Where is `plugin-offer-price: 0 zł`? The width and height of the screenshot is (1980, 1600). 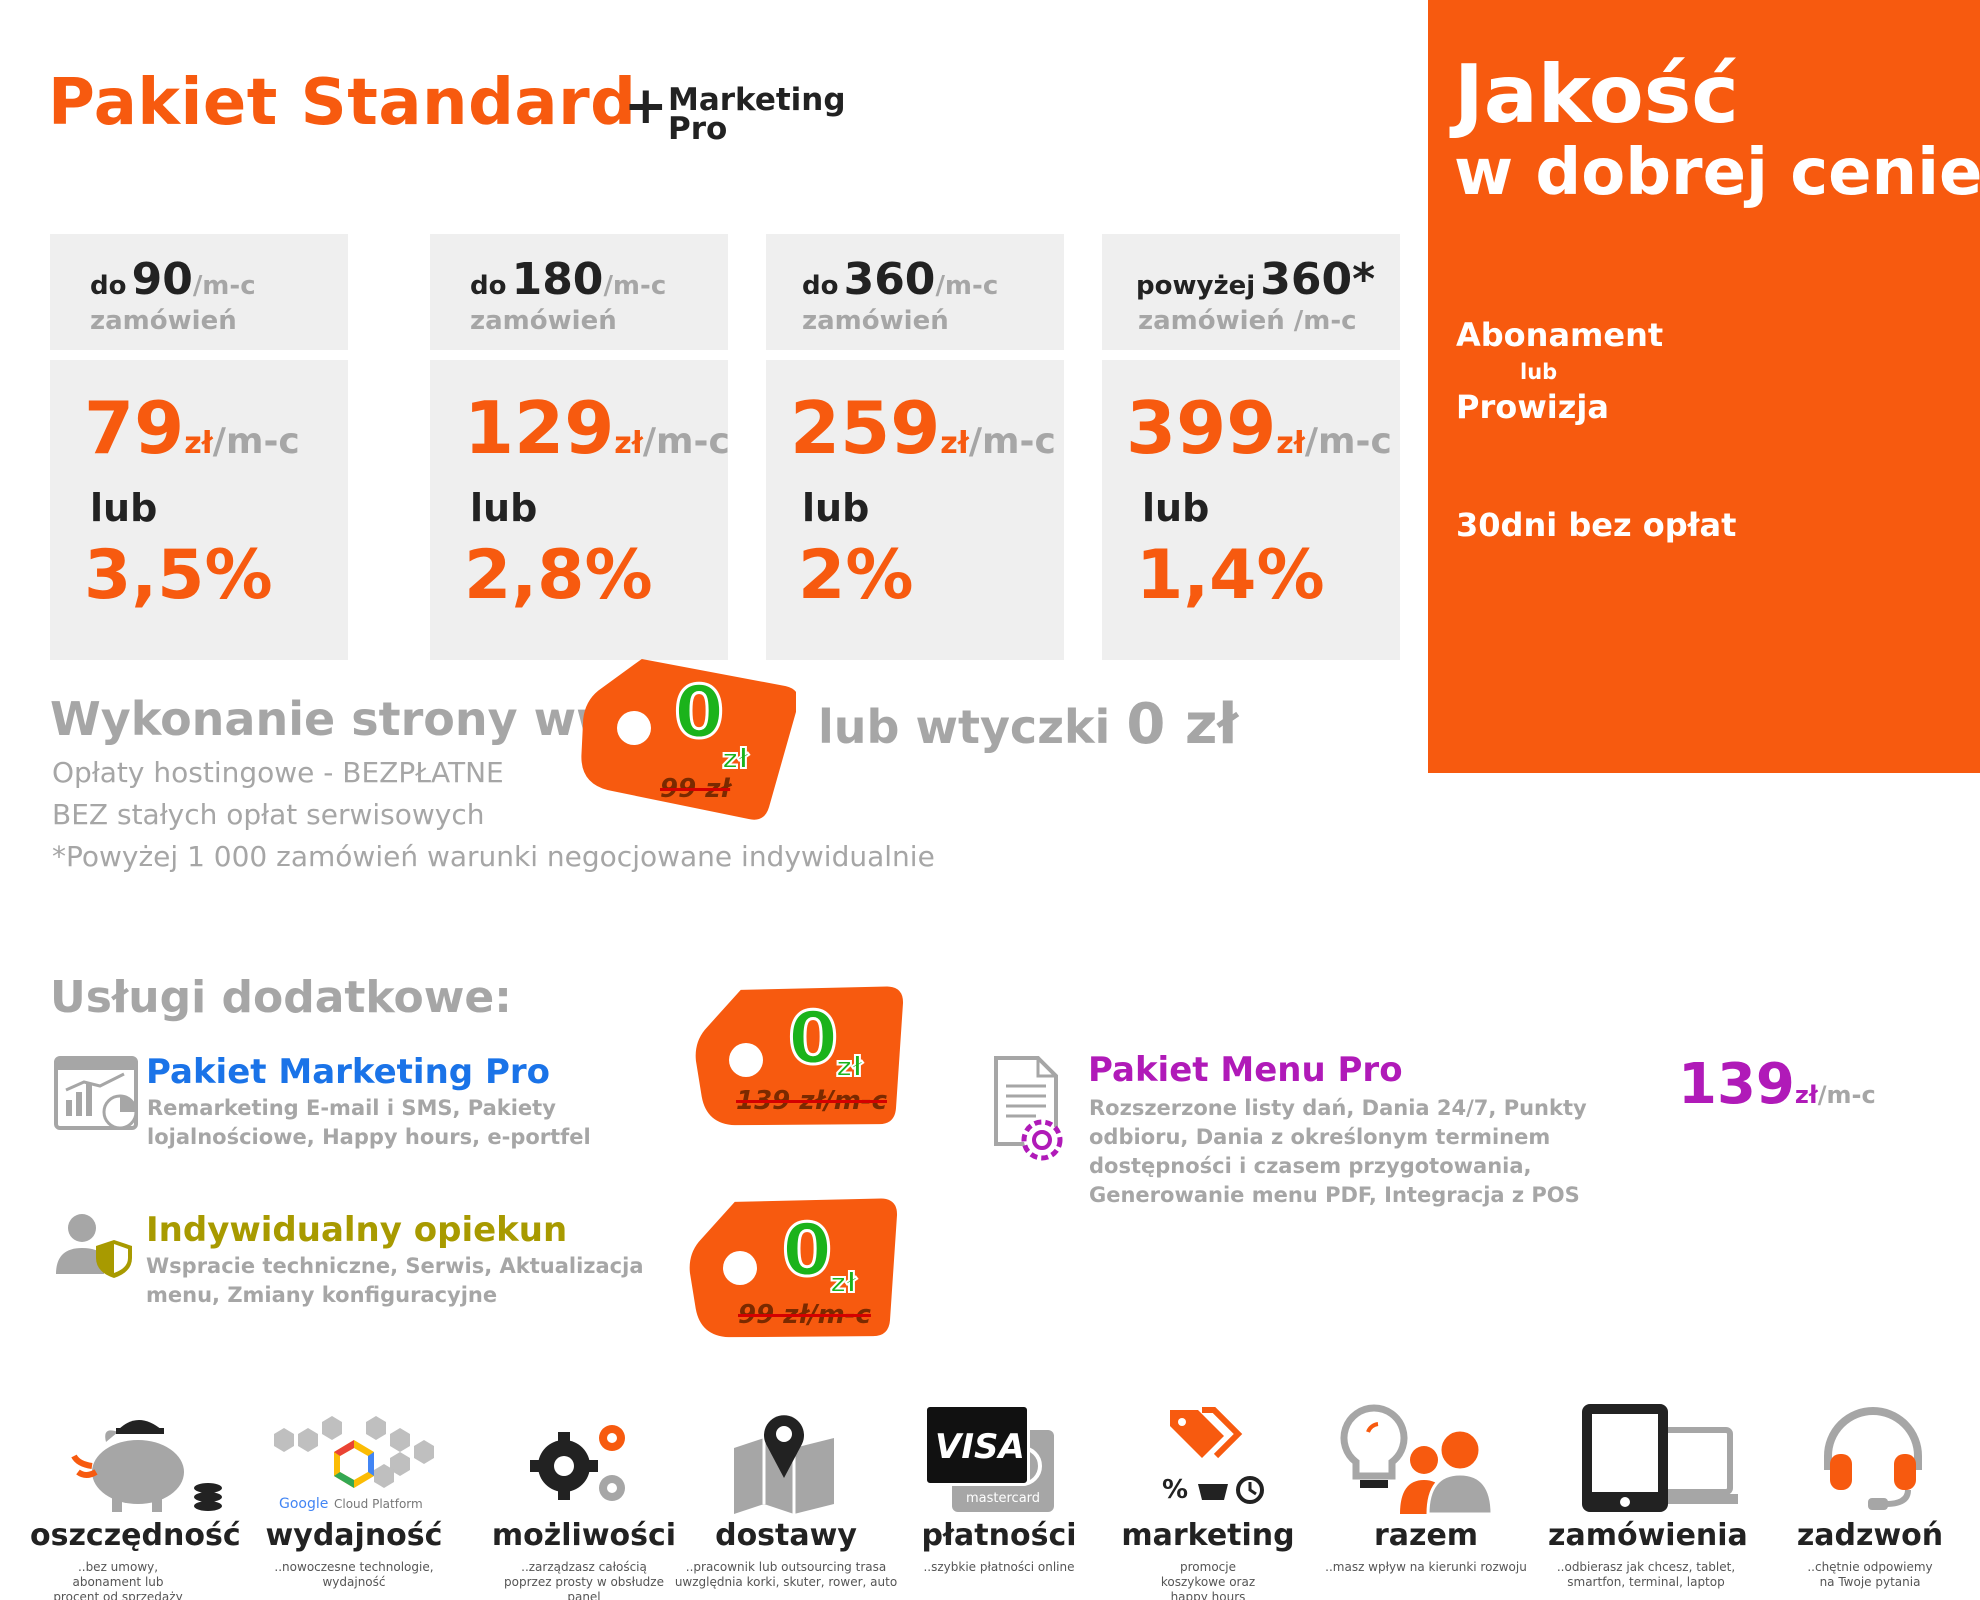
plugin-offer-price: 0 zł is located at coordinates (1182, 724).